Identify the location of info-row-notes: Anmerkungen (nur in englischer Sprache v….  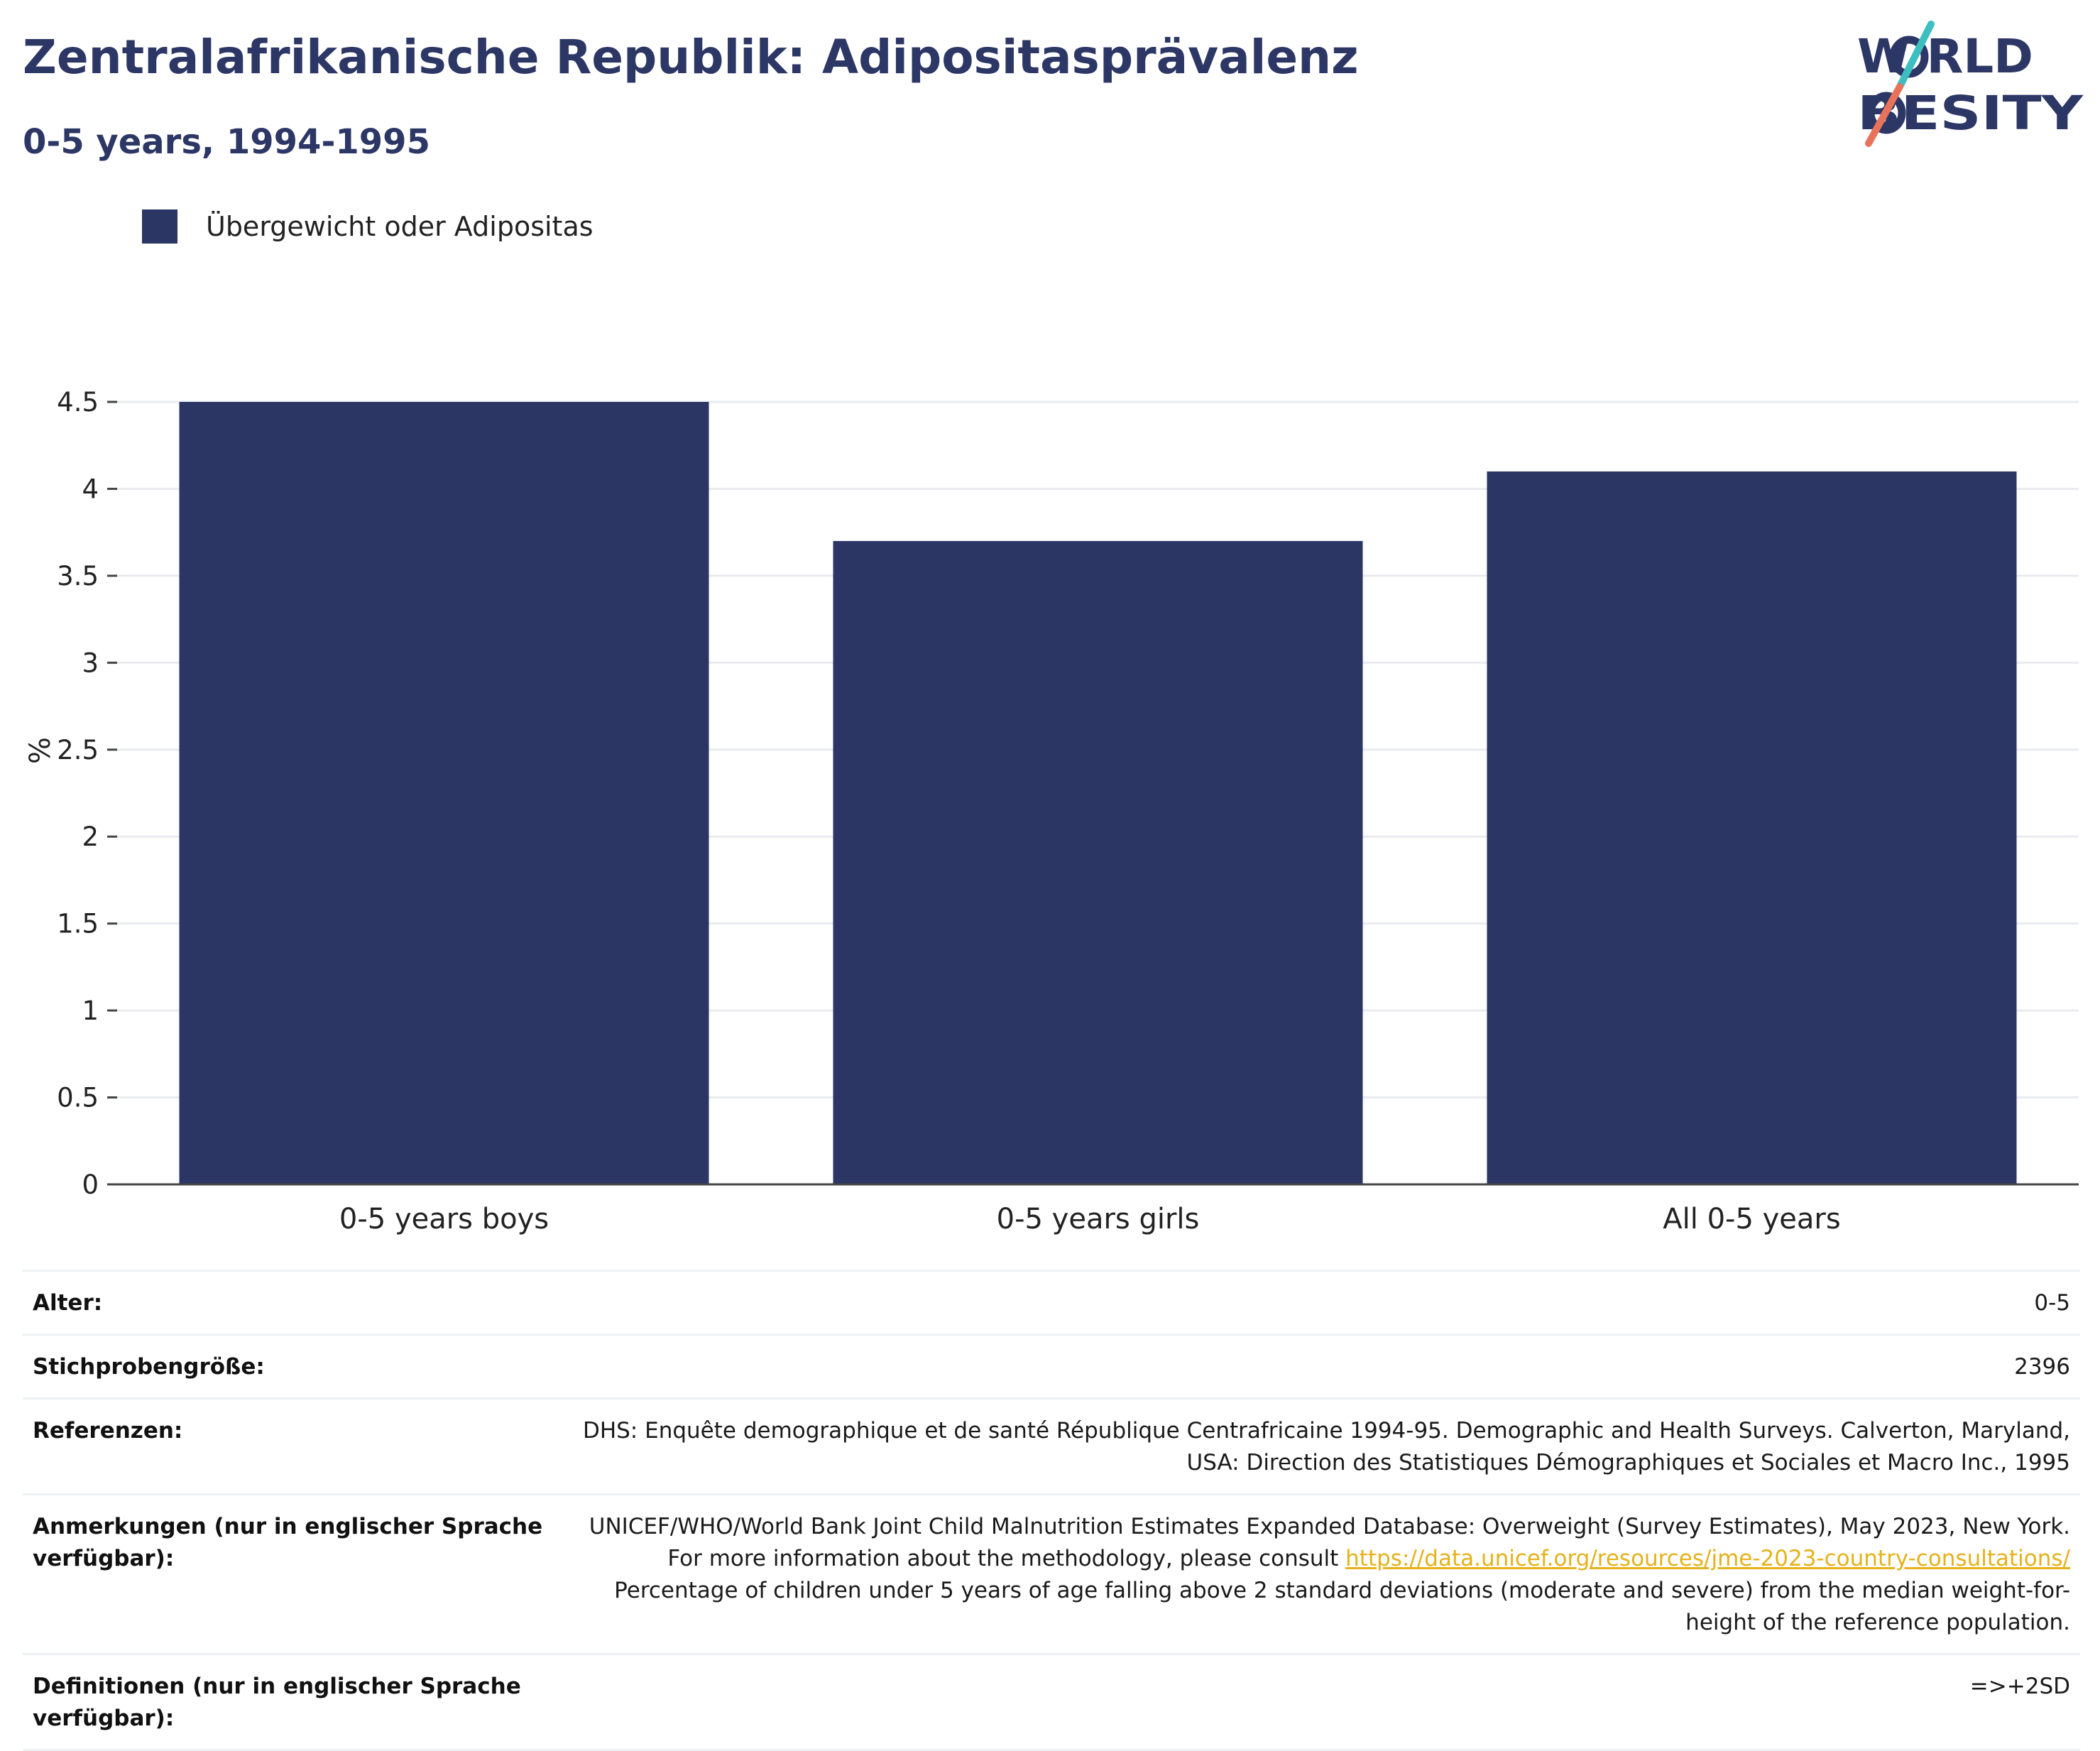
(1051, 1574).